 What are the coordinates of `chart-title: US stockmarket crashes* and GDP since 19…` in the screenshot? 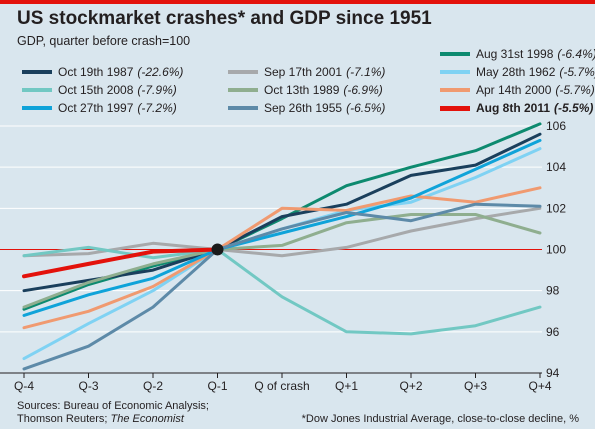 It's located at (224, 18).